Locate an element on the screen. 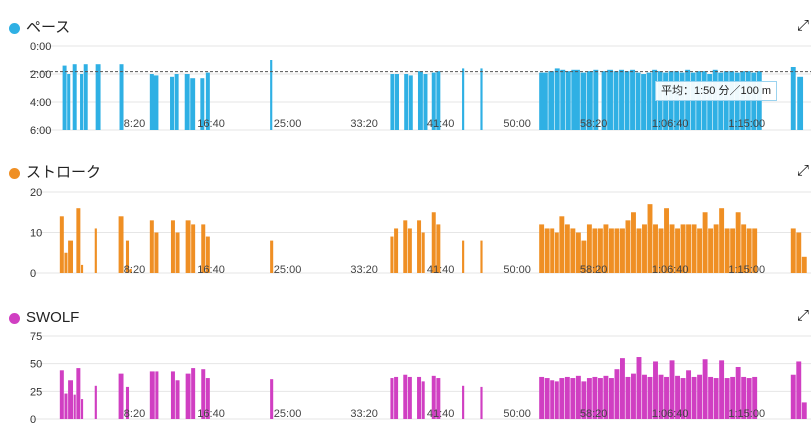  expand-arrows-icon: ⤢ is located at coordinates (803, 170).